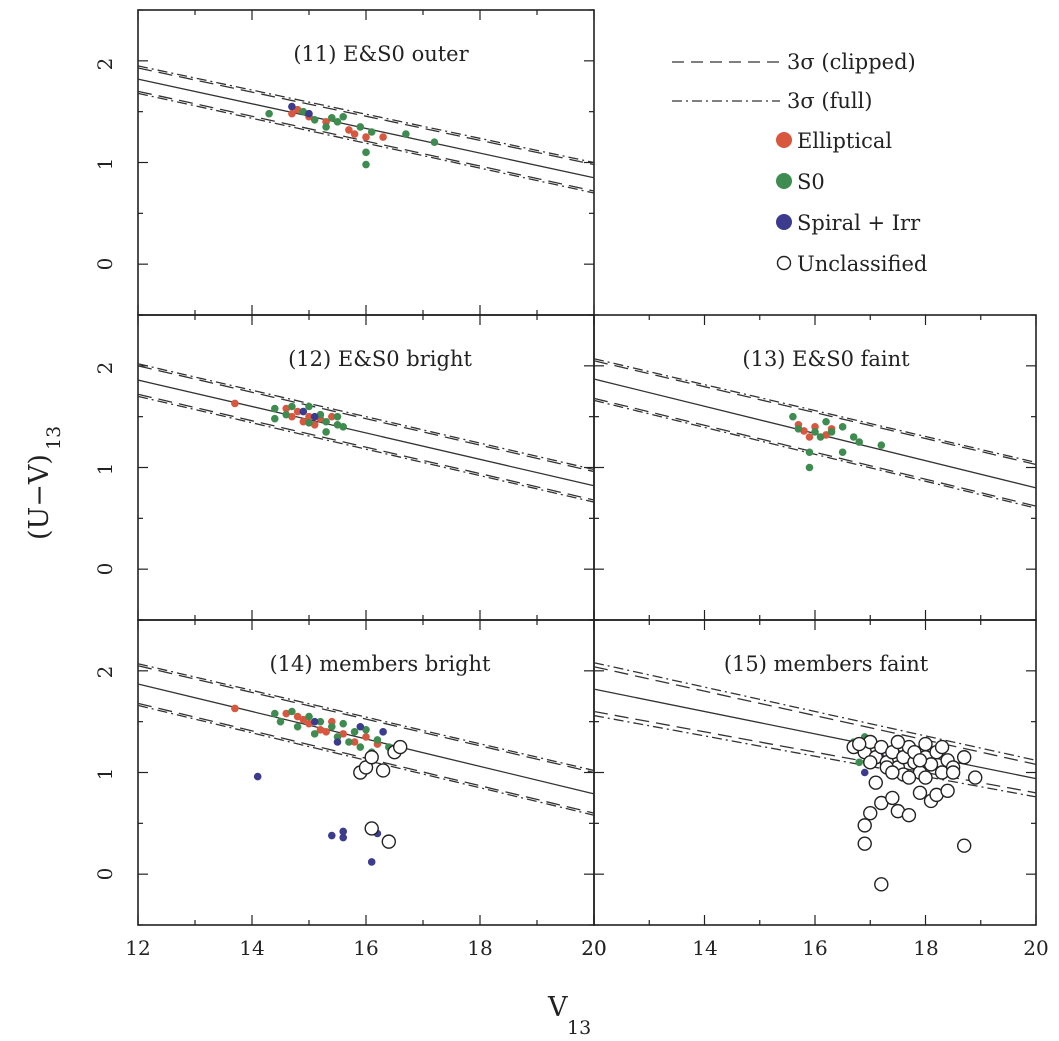 The height and width of the screenshot is (1041, 1059). I want to click on legend-clipped-label: 3σ (clipped), so click(851, 62).